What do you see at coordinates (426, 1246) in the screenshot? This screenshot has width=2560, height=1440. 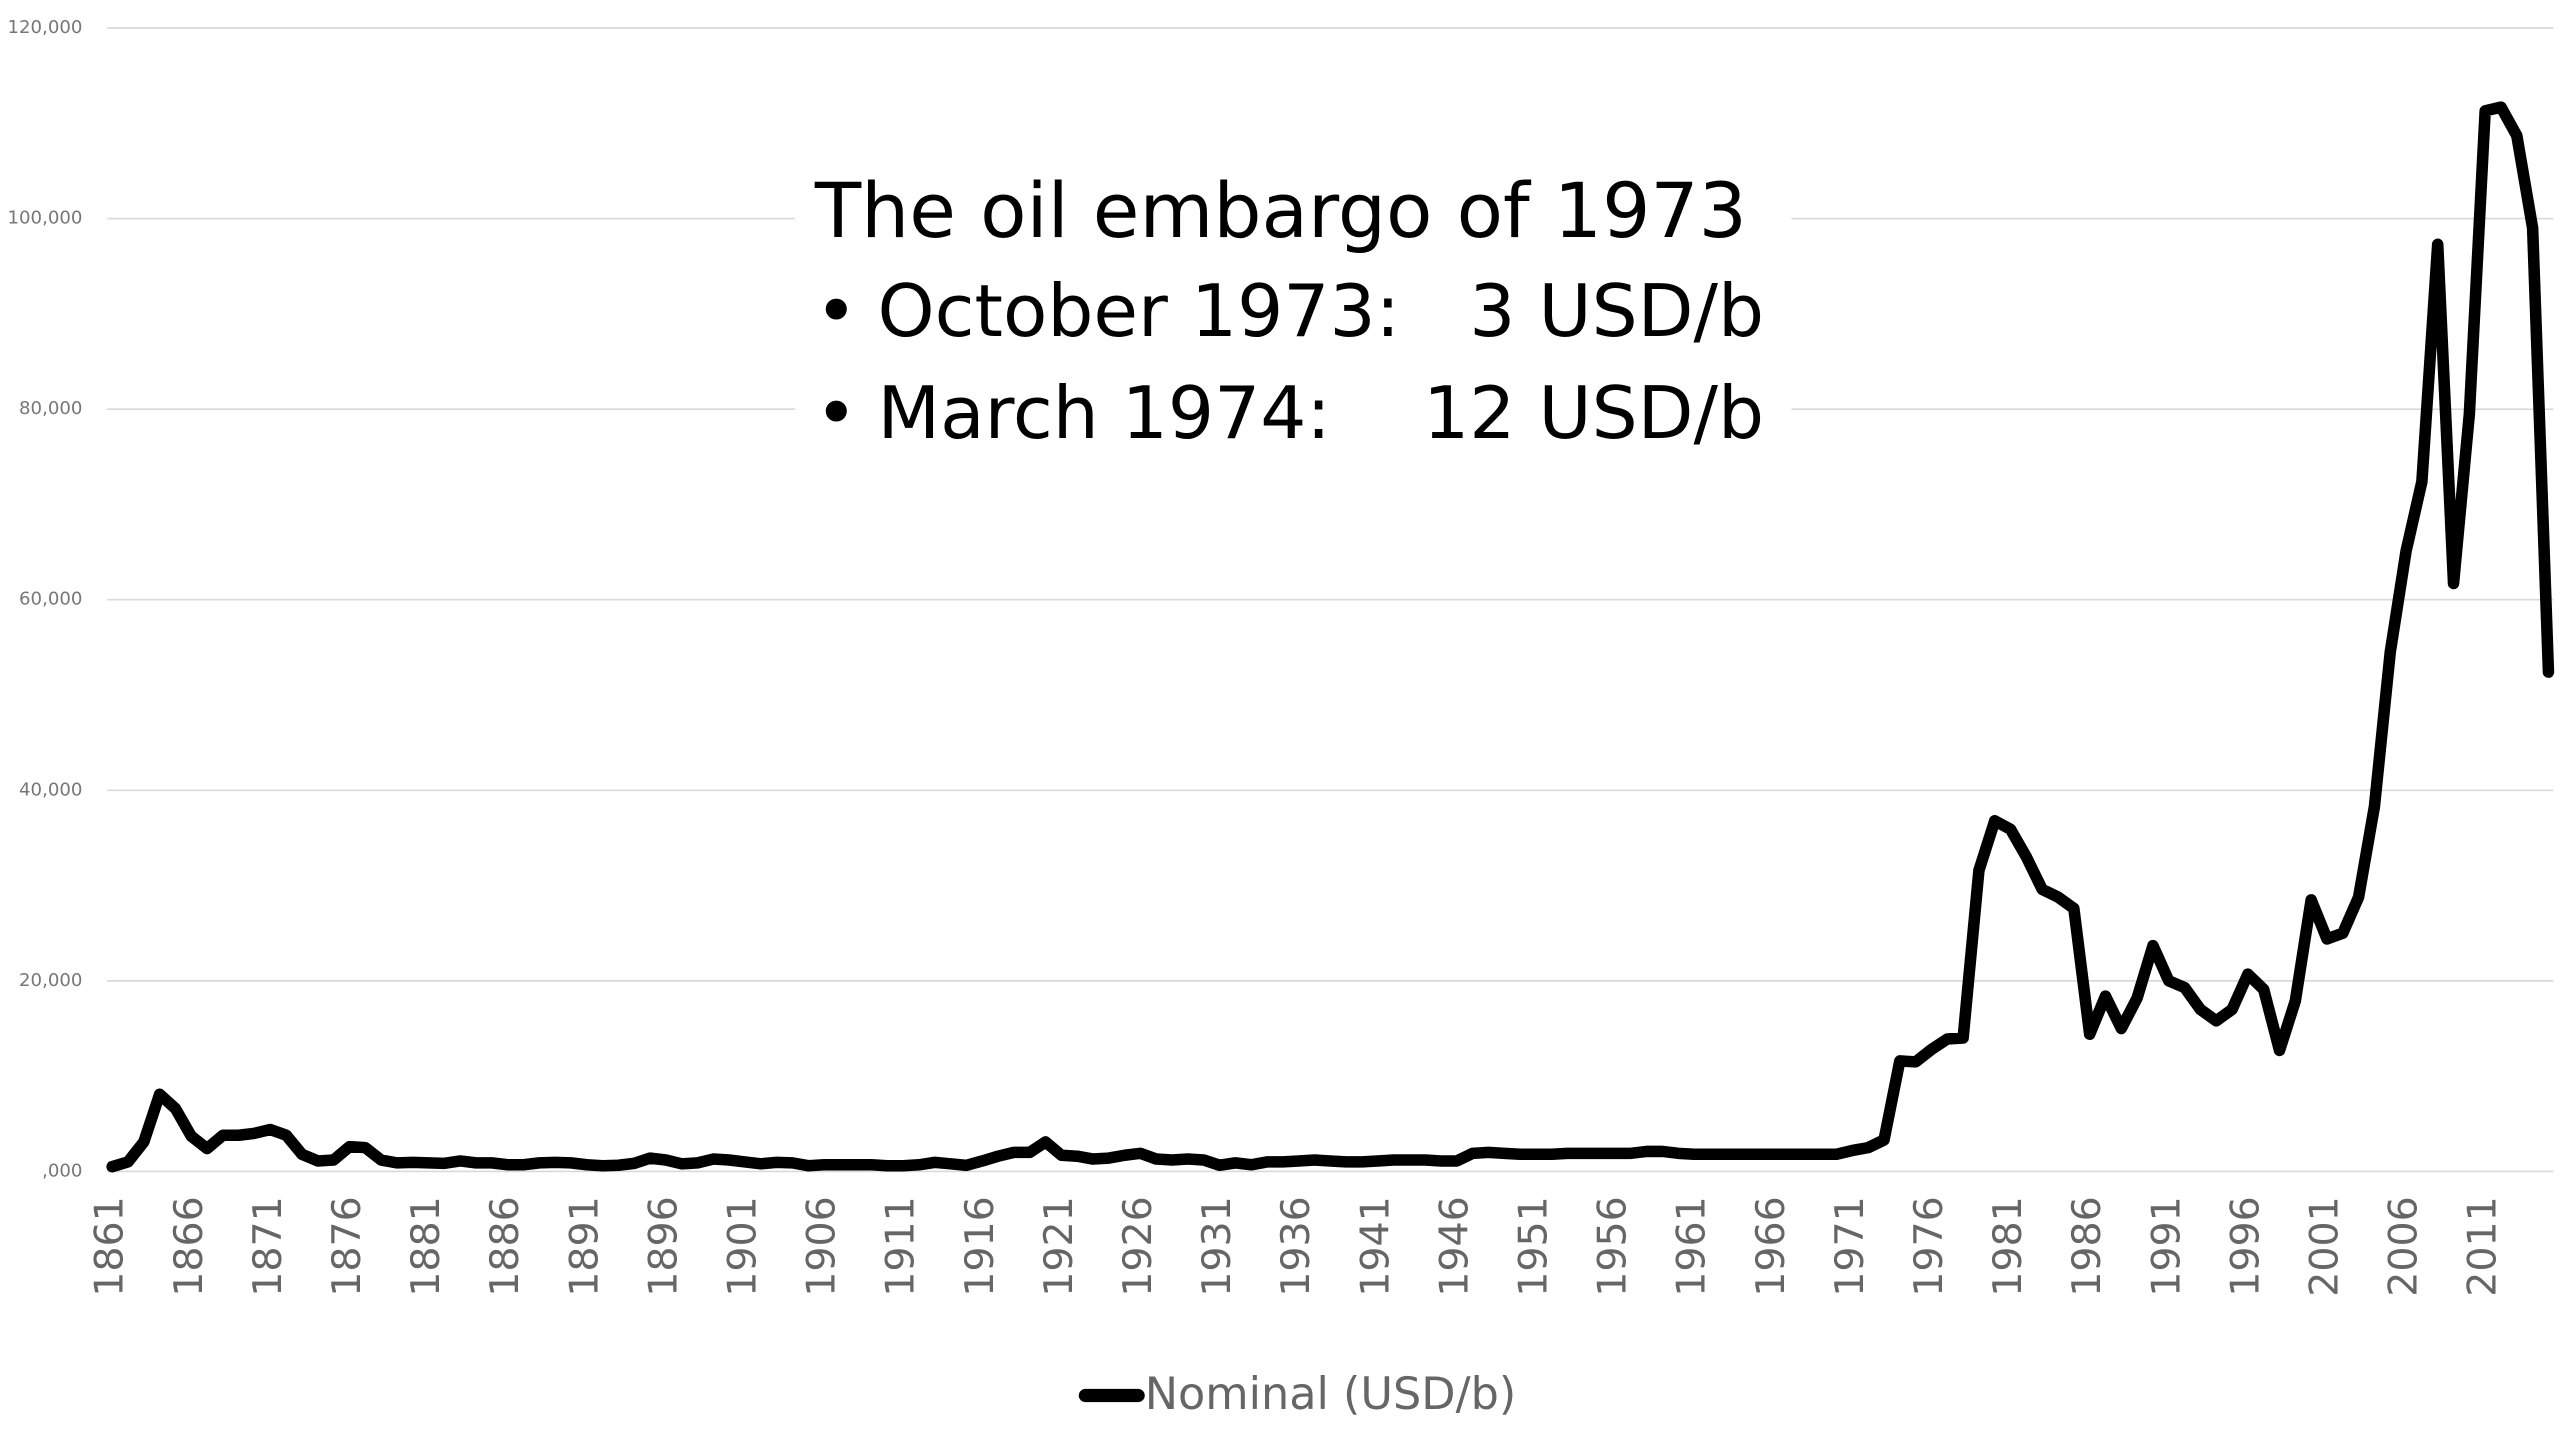 I see `x-tick-label: 1881` at bounding box center [426, 1246].